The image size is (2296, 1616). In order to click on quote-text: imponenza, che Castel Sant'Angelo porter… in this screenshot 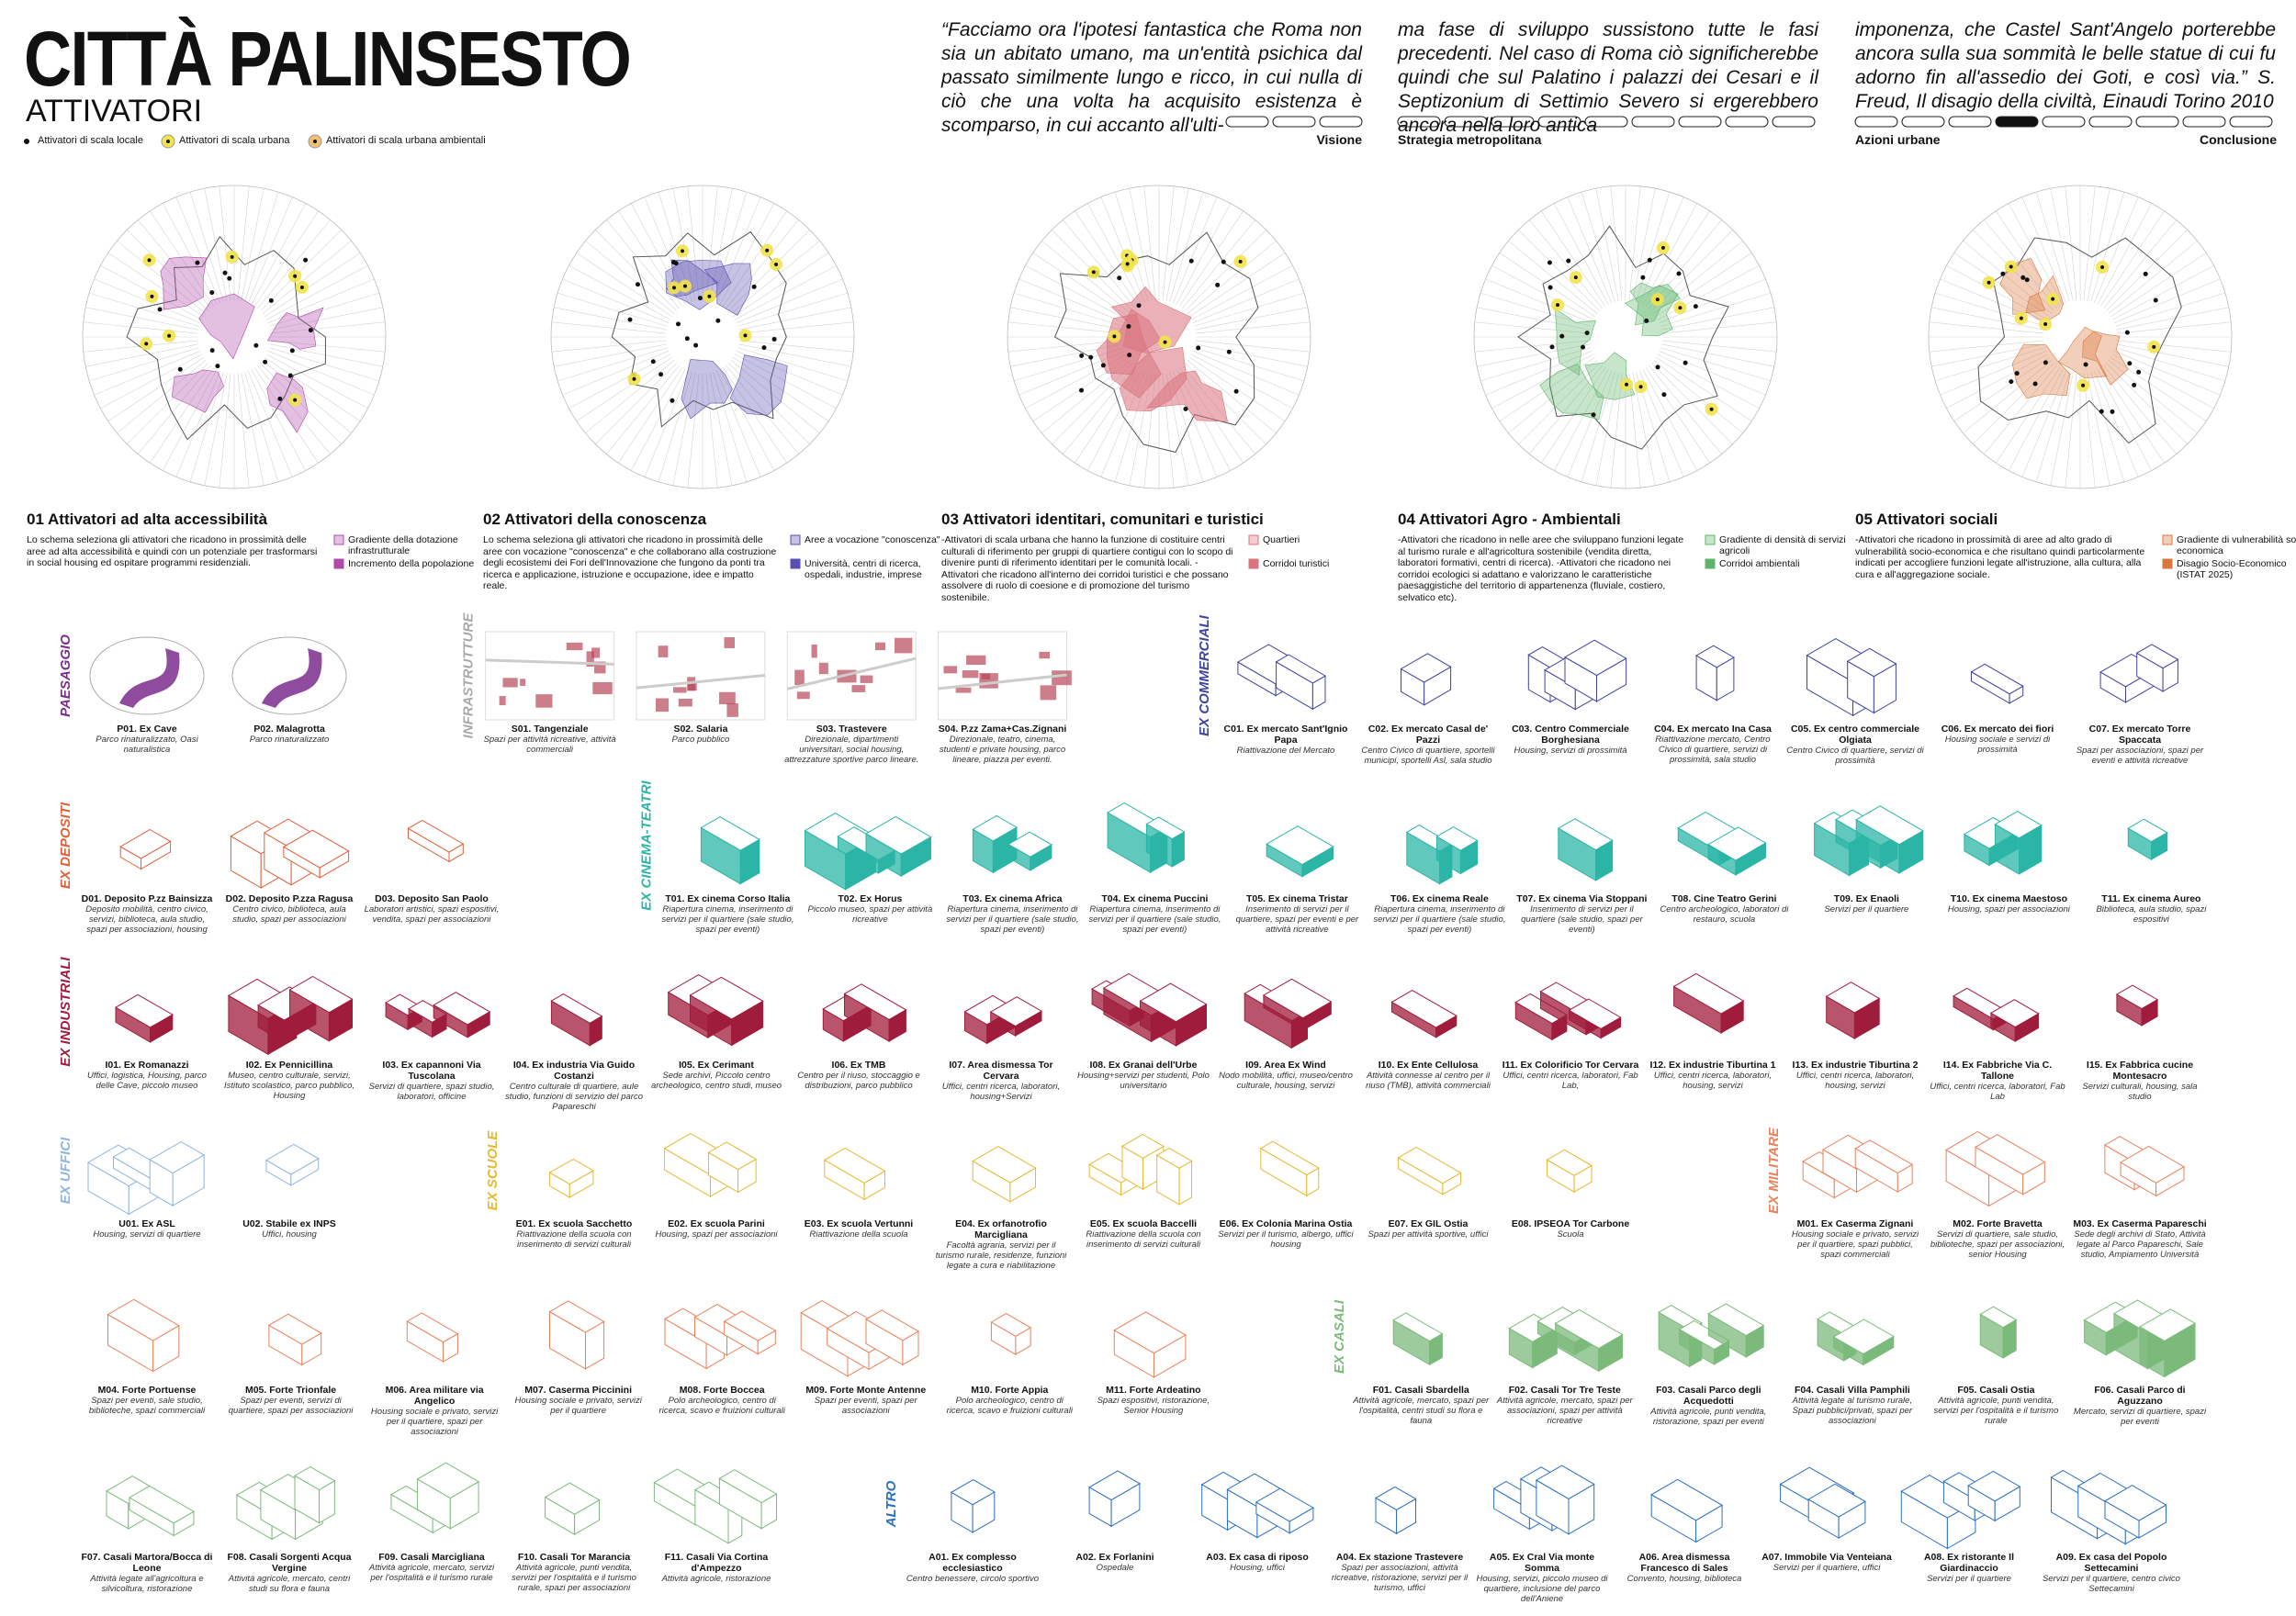, I will do `click(2066, 66)`.